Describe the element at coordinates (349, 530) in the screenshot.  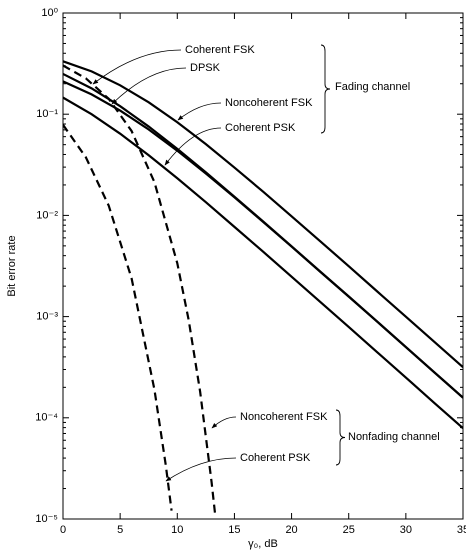
I see `x-tick-label: 25` at that location.